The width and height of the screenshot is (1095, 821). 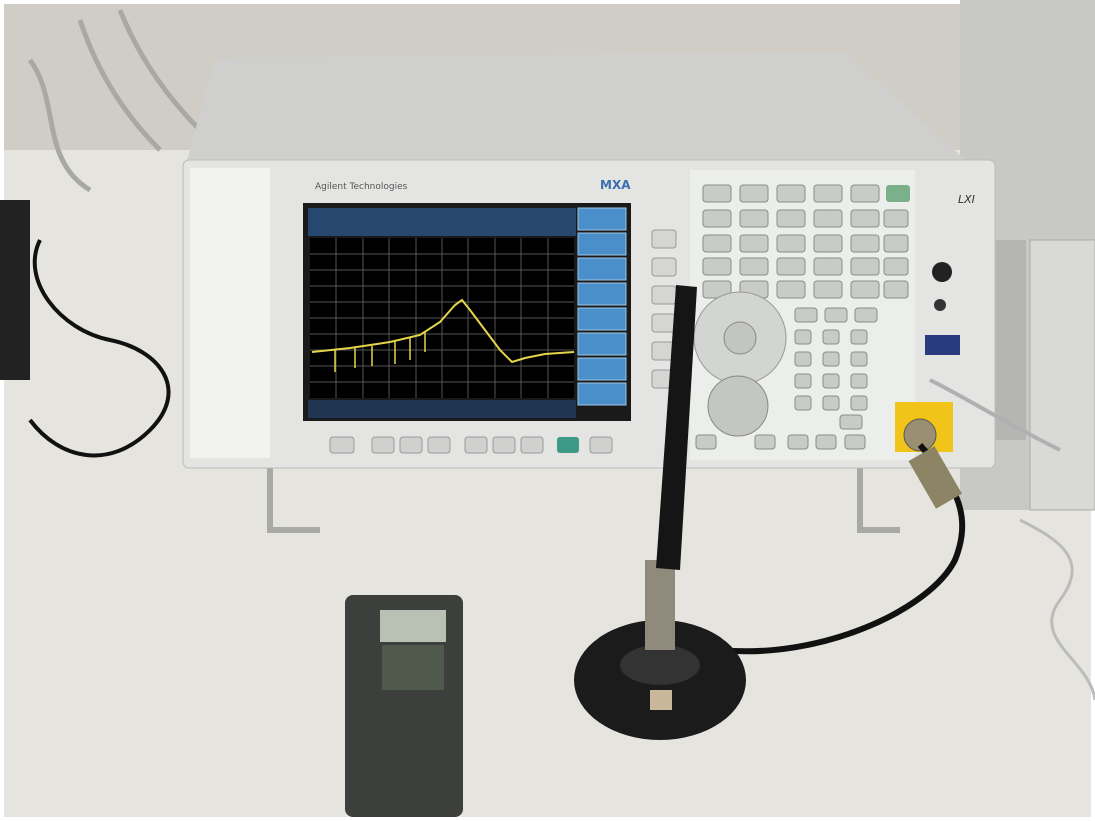 What do you see at coordinates (942, 345) in the screenshot?
I see `usb-stick` at bounding box center [942, 345].